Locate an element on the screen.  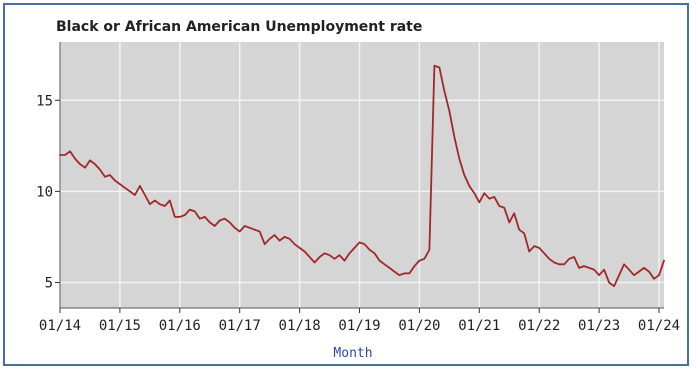
x-tick-label: 01/15 is located at coordinates (120, 326).